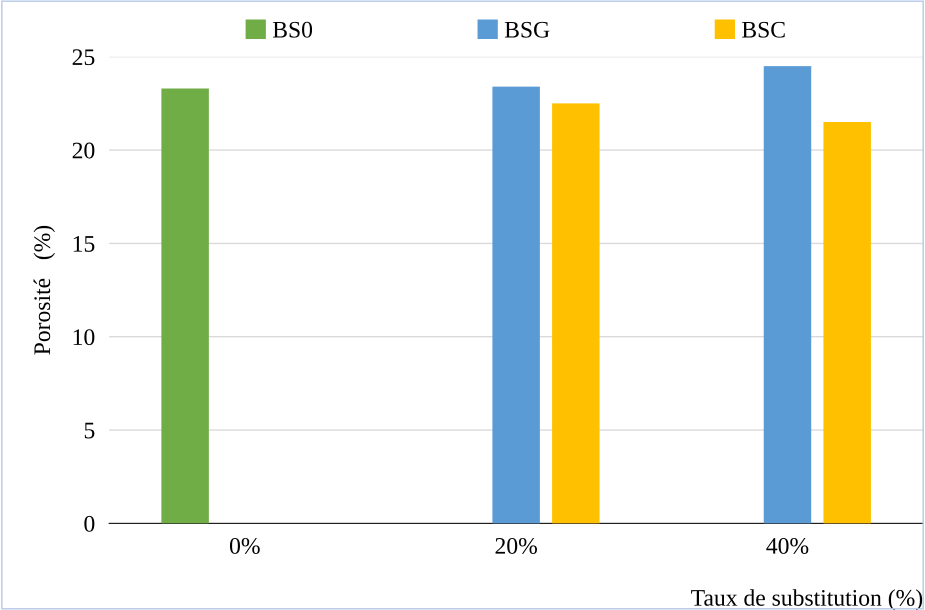  I want to click on legend-label: BSC, so click(763, 30).